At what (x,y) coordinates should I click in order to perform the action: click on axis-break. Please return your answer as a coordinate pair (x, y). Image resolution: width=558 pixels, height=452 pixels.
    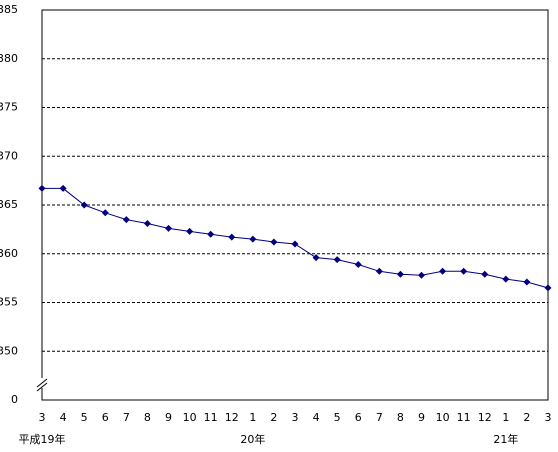
    Looking at the image, I should click on (42, 385).